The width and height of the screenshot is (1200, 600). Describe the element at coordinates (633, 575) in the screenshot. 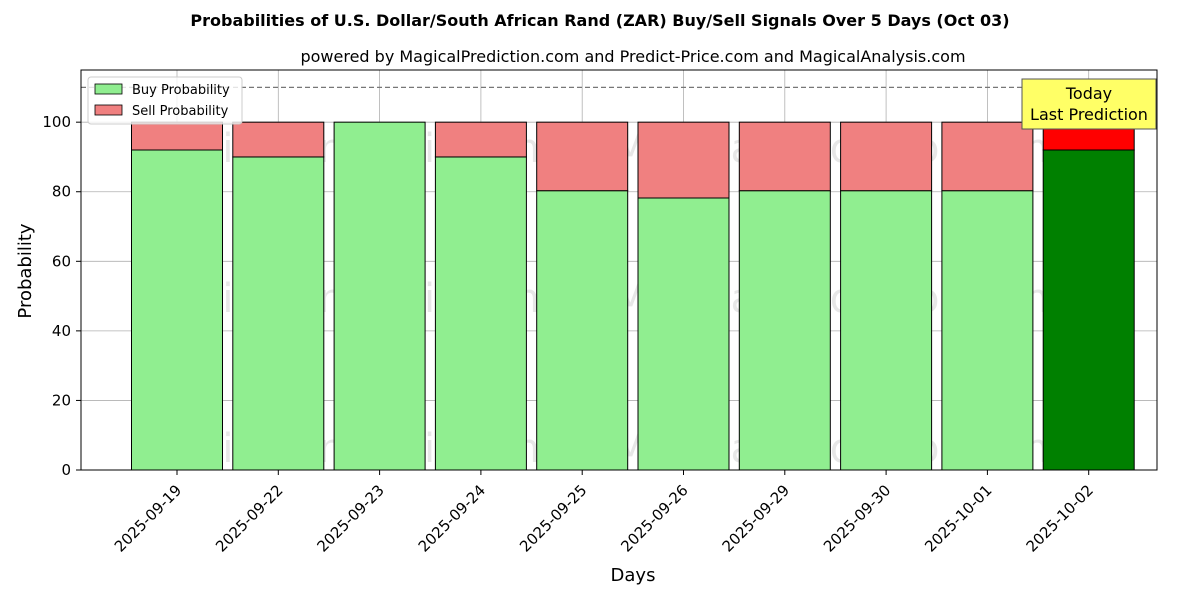

I see `x-axis-label: Days` at that location.